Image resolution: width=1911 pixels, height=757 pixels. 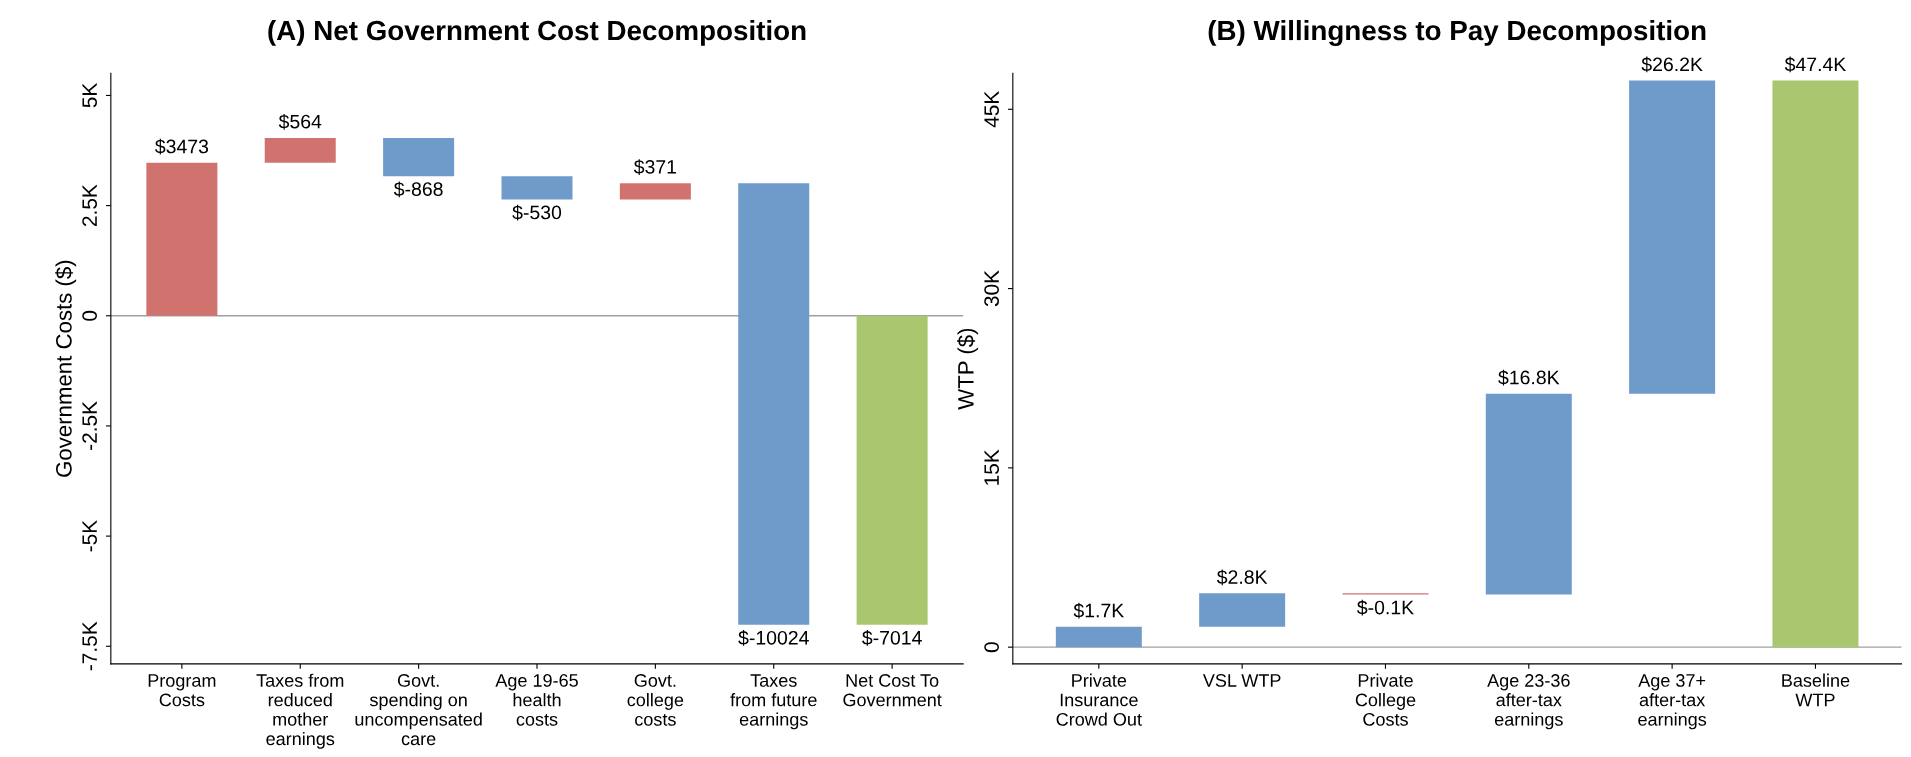 What do you see at coordinates (991, 288) in the screenshot?
I see `y-tick-label: 30K` at bounding box center [991, 288].